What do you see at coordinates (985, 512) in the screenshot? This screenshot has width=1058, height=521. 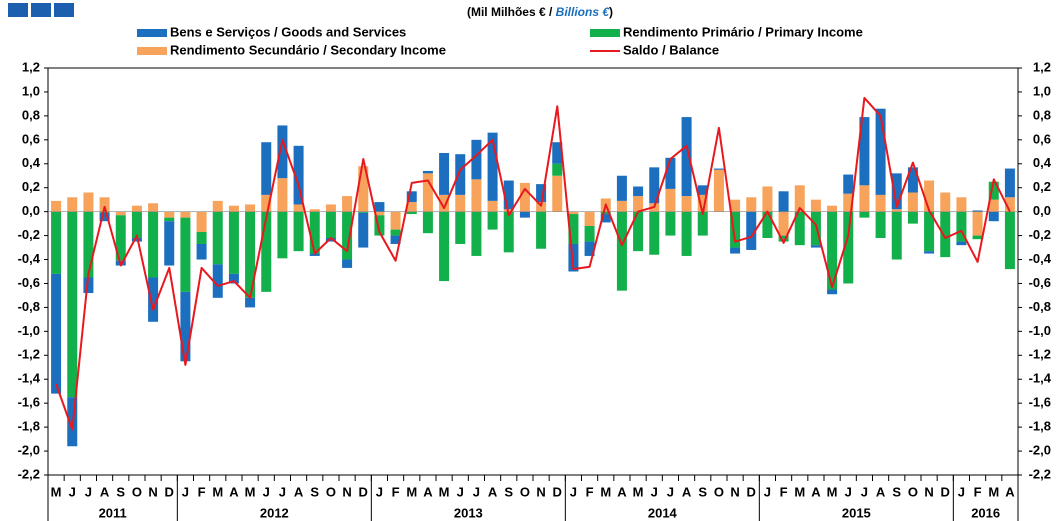 I see `year-label: 2016` at bounding box center [985, 512].